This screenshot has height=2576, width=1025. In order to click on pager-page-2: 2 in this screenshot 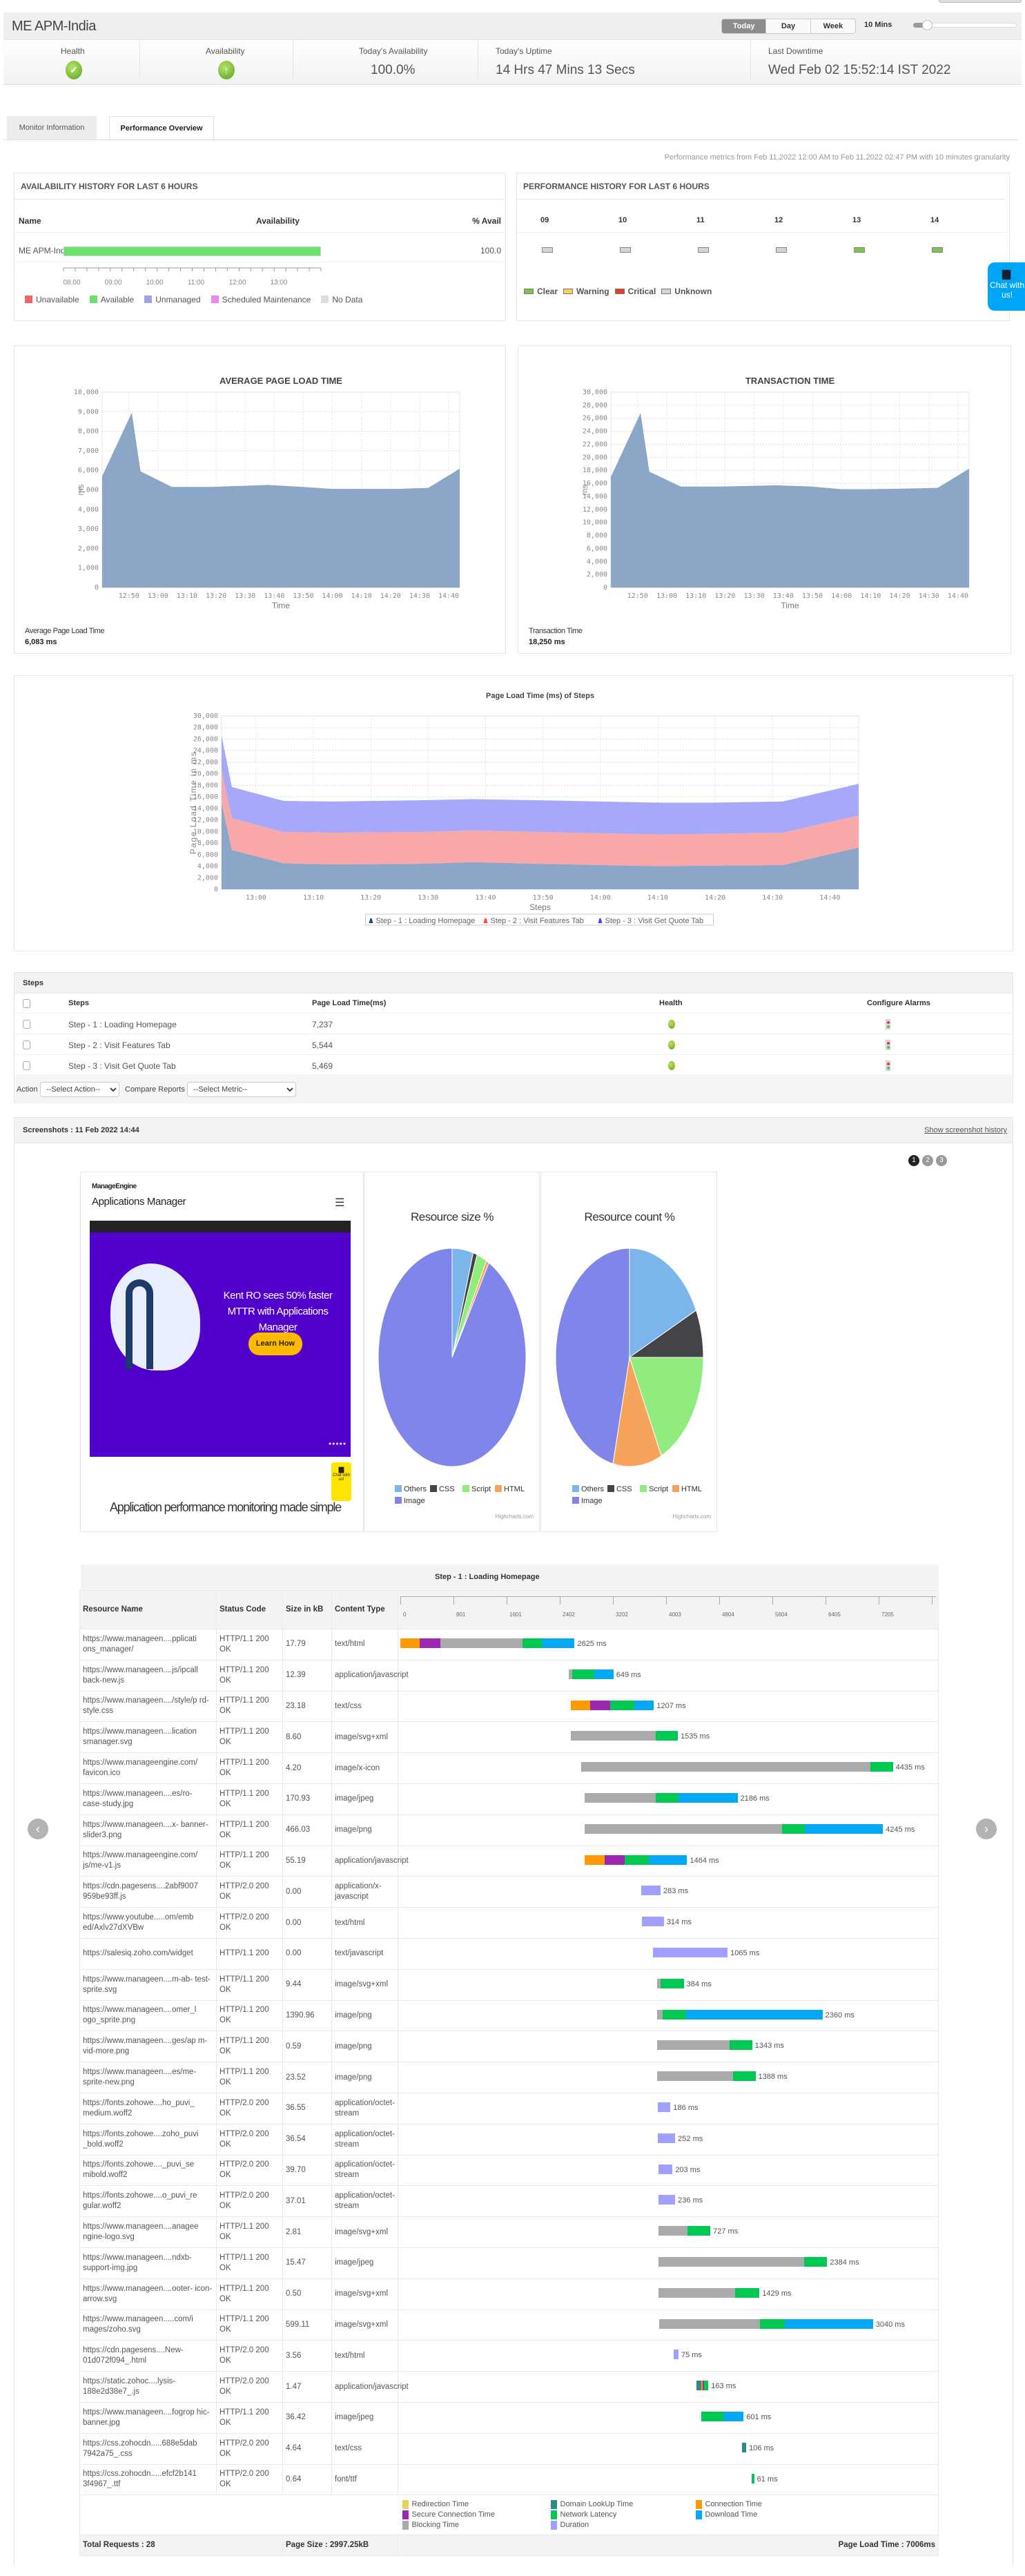, I will do `click(927, 1161)`.